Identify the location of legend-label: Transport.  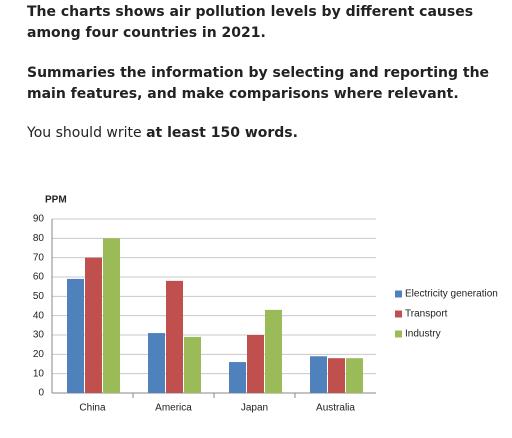
(426, 314).